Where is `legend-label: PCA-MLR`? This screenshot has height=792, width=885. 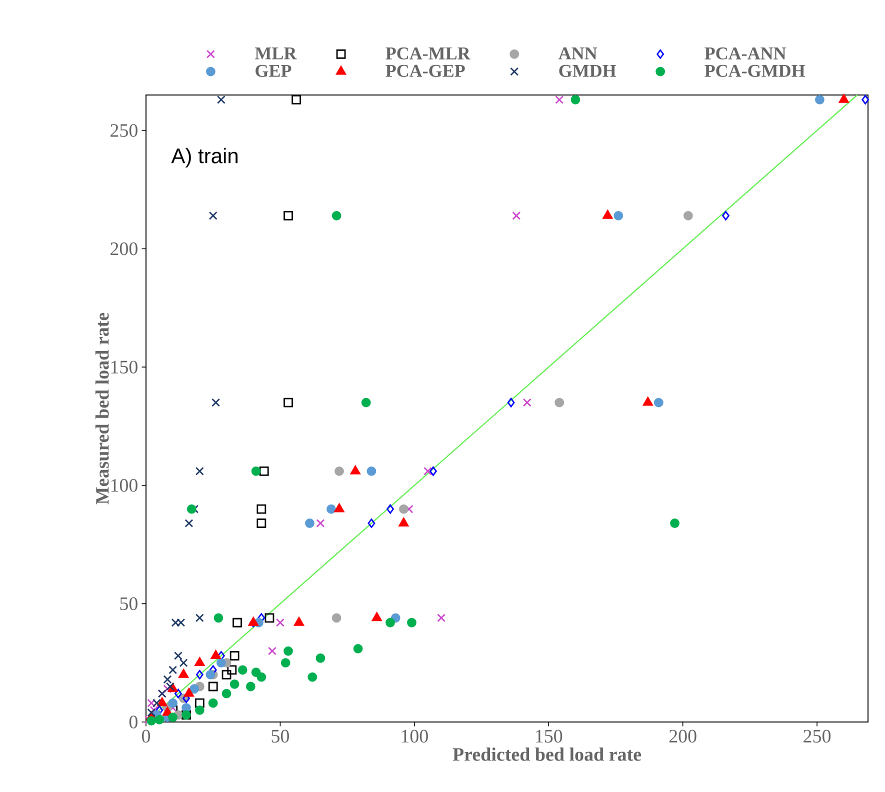
legend-label: PCA-MLR is located at coordinates (428, 53).